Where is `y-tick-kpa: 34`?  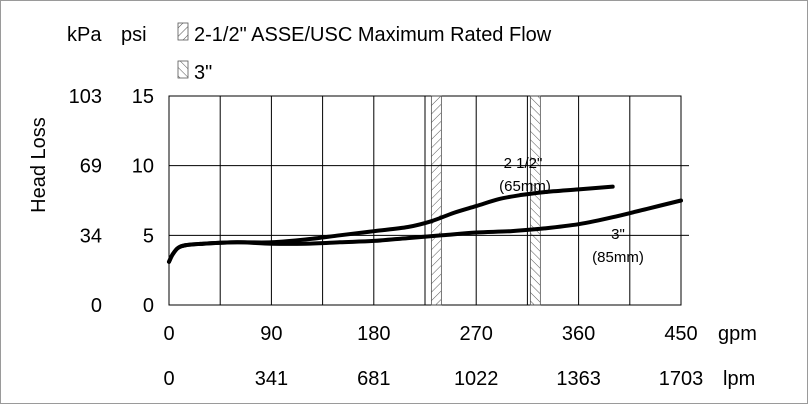 y-tick-kpa: 34 is located at coordinates (91, 236).